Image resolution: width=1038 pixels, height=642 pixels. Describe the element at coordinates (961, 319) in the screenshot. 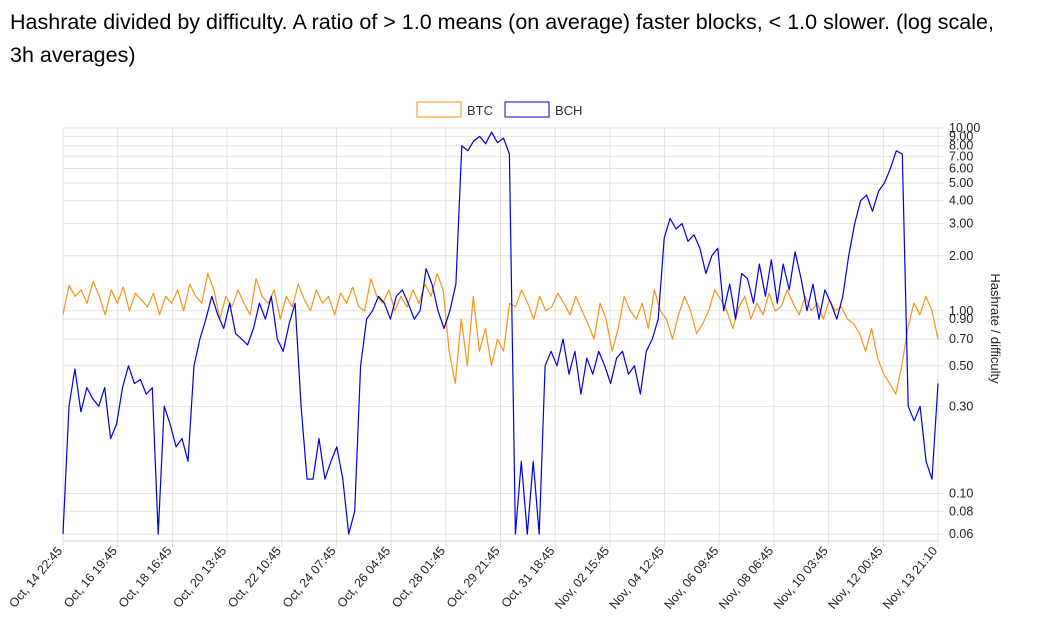

I see `y-tick-label: 0.90` at that location.